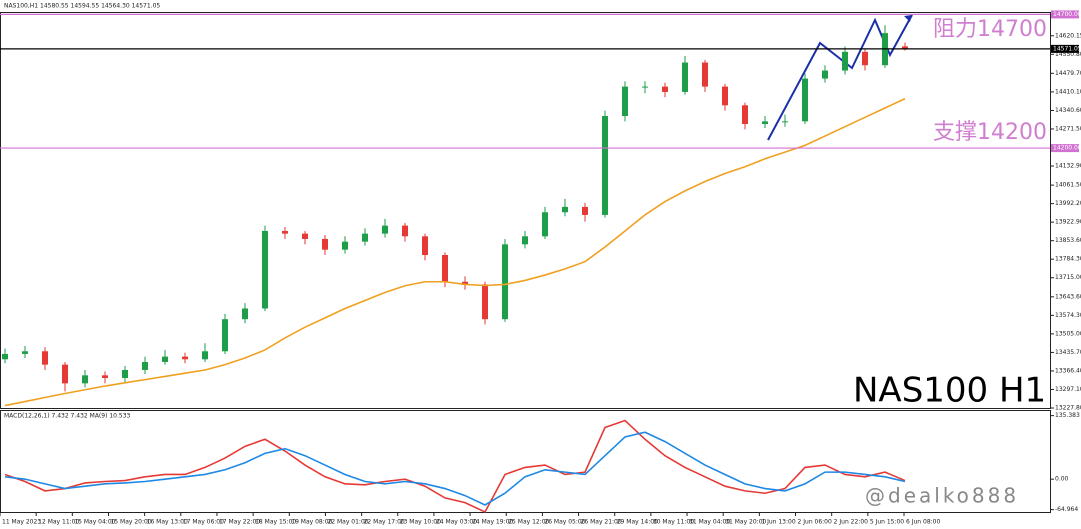 The height and width of the screenshot is (529, 1081). I want to click on x-tick-label: 2 Jun 06:00, so click(815, 522).